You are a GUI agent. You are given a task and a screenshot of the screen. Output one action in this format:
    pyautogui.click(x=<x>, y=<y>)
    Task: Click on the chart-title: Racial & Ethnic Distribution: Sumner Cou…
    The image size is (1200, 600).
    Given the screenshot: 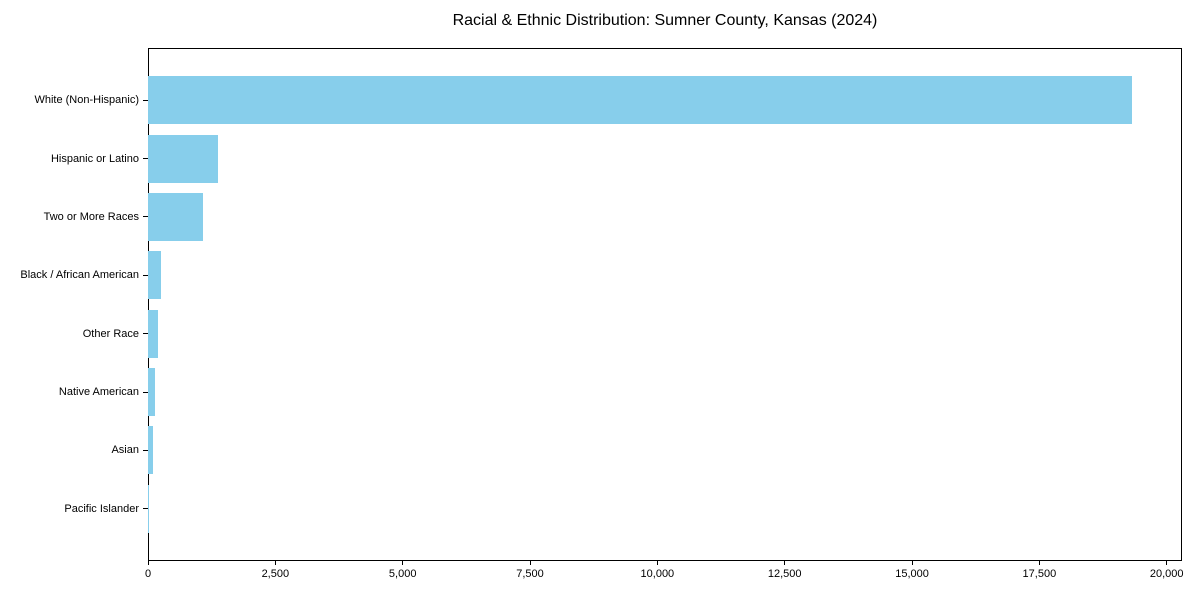 What is the action you would take?
    pyautogui.click(x=665, y=20)
    